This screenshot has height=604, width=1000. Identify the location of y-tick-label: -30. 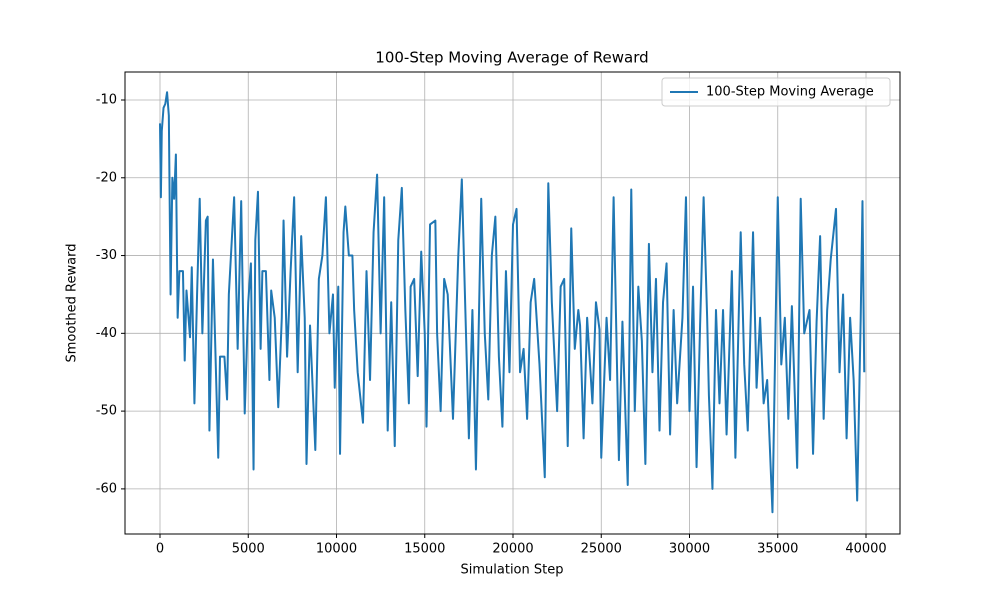
(106, 255).